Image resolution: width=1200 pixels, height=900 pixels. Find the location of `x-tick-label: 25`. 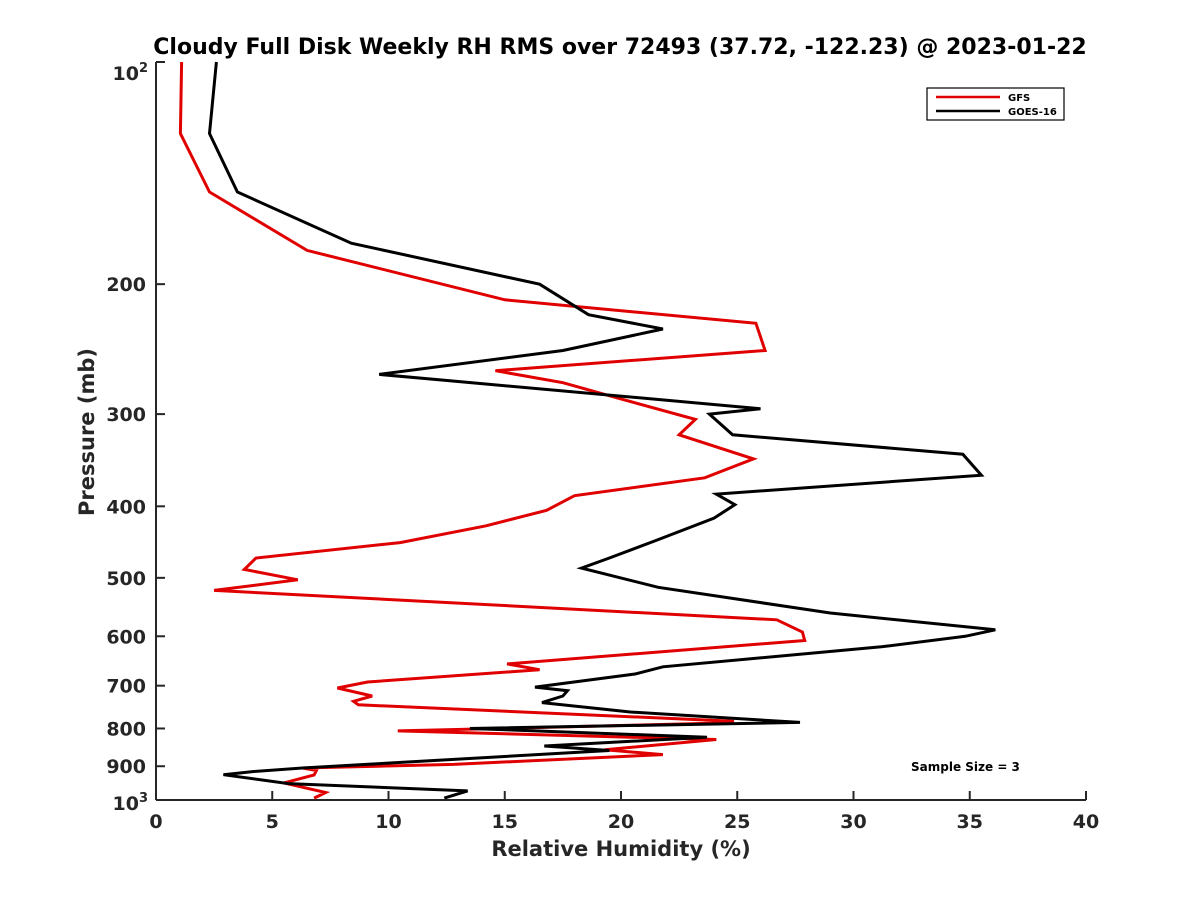

x-tick-label: 25 is located at coordinates (737, 822).